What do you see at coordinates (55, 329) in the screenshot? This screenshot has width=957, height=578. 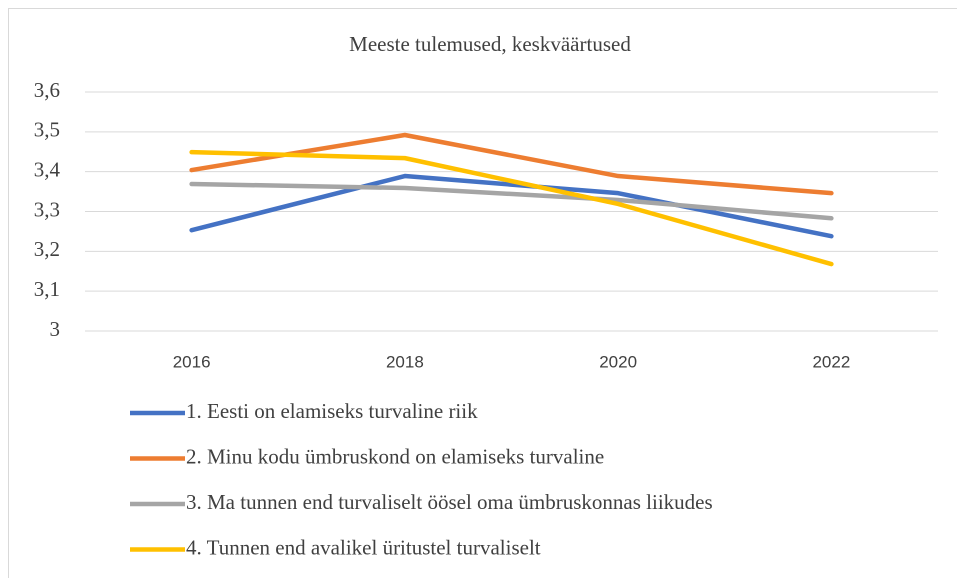 I see `y-tick-label: 3` at bounding box center [55, 329].